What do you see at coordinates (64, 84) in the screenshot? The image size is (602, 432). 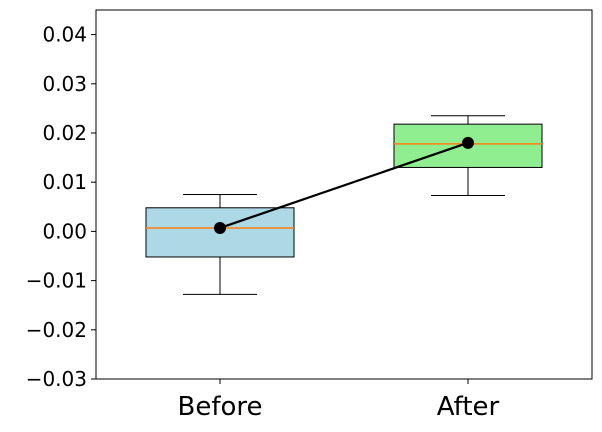 I see `y-tick-label: 0.03` at bounding box center [64, 84].